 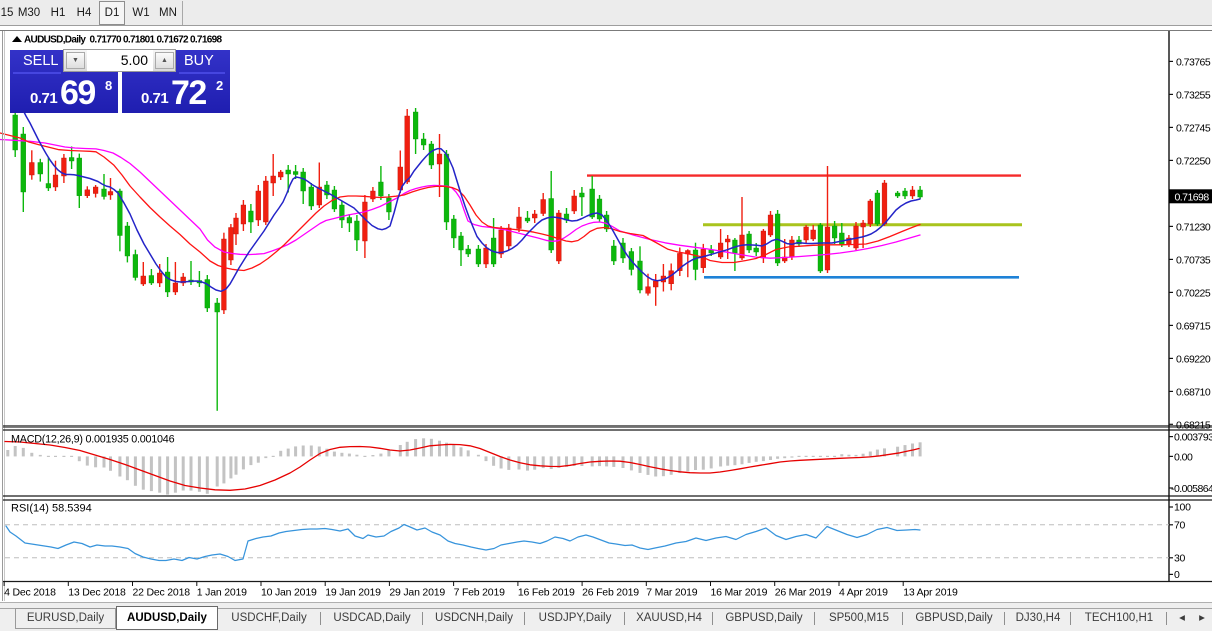 What do you see at coordinates (1193, 359) in the screenshot?
I see `svg-text: 0.69220` at bounding box center [1193, 359].